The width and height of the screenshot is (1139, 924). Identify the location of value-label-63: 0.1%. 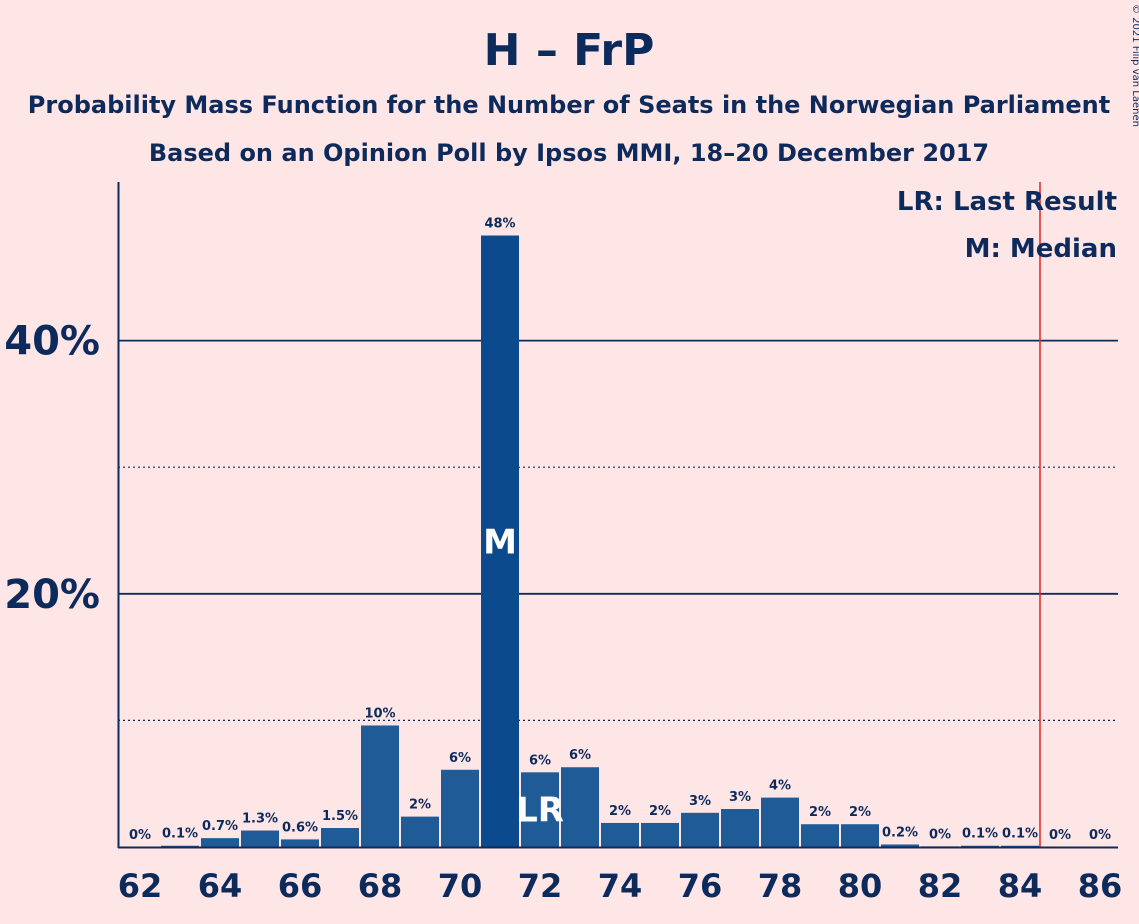
(180, 834).